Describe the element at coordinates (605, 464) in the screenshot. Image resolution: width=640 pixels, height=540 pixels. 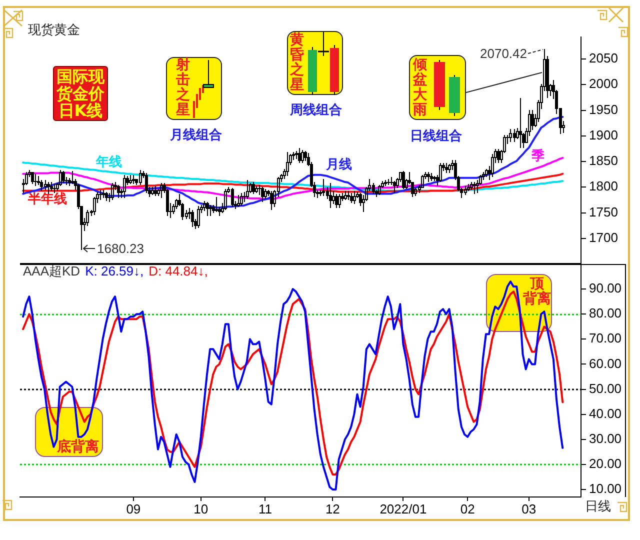
I see `y-tick-label: 20.00` at that location.